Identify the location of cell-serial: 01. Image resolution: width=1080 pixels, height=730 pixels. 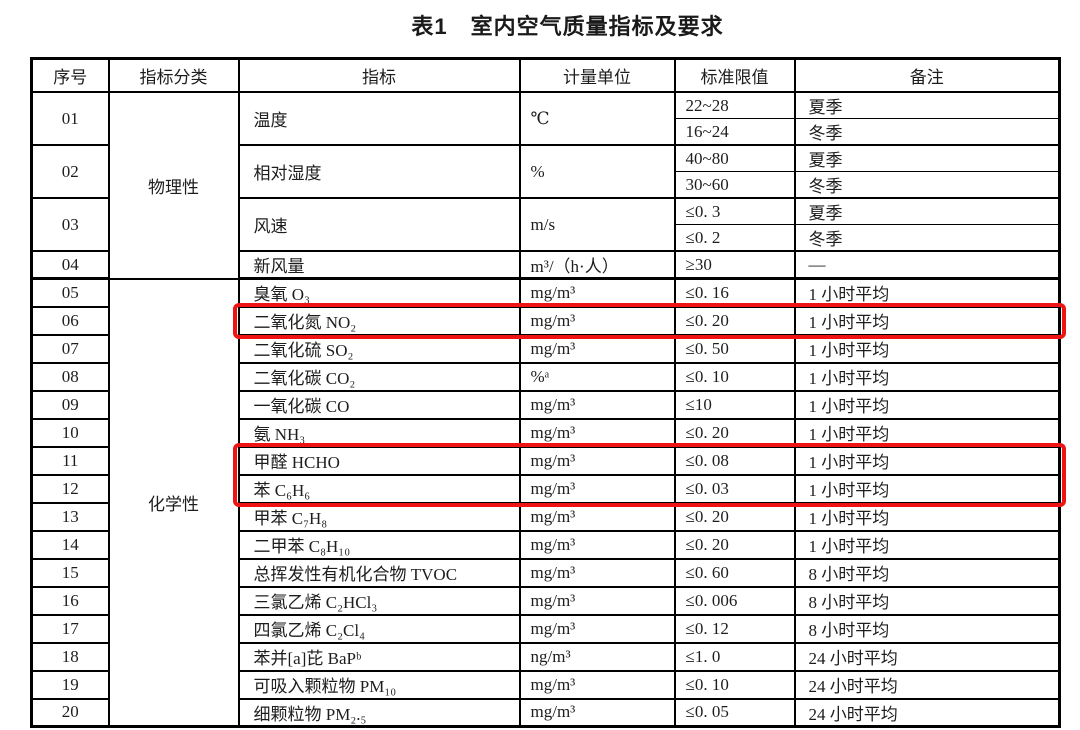
(70, 118).